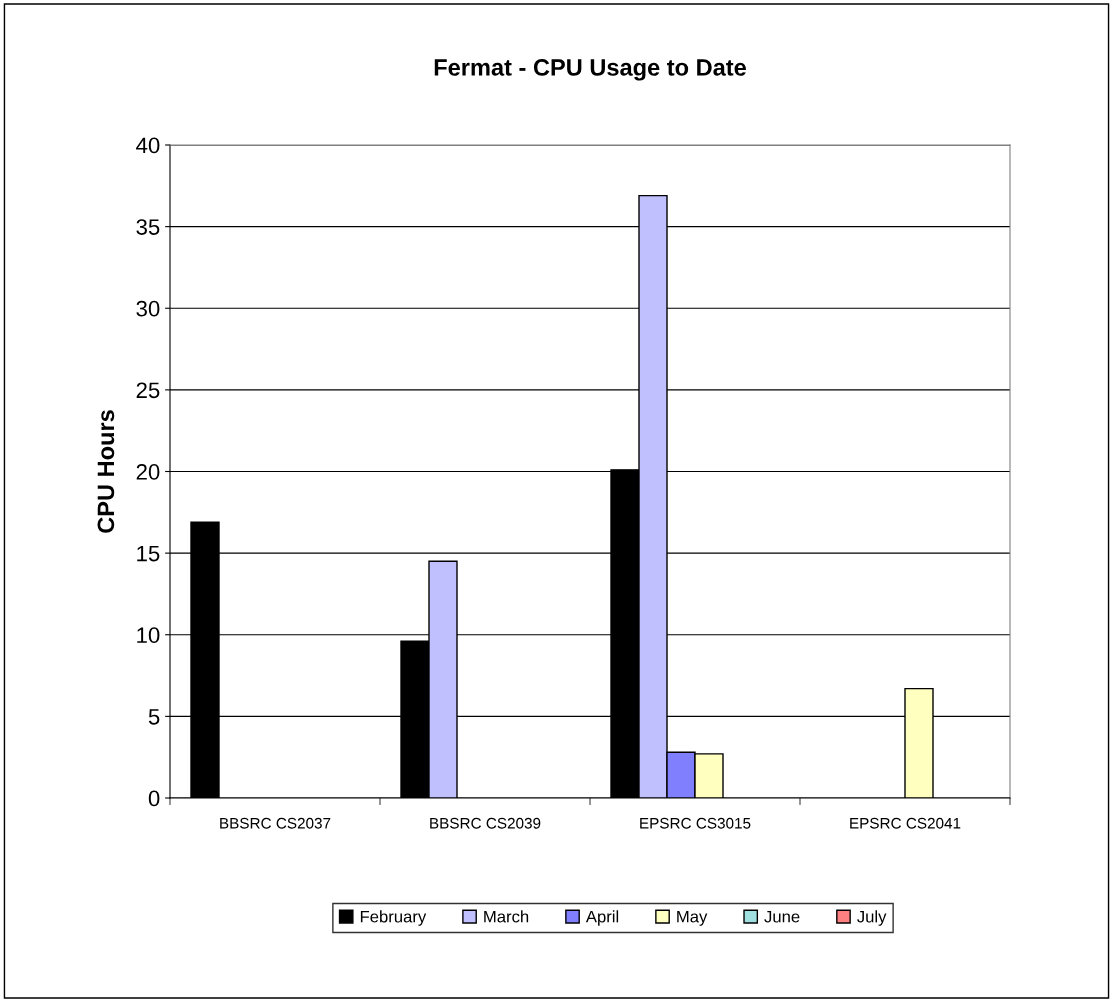 The height and width of the screenshot is (1002, 1113). I want to click on y-tick-label: 10, so click(148, 635).